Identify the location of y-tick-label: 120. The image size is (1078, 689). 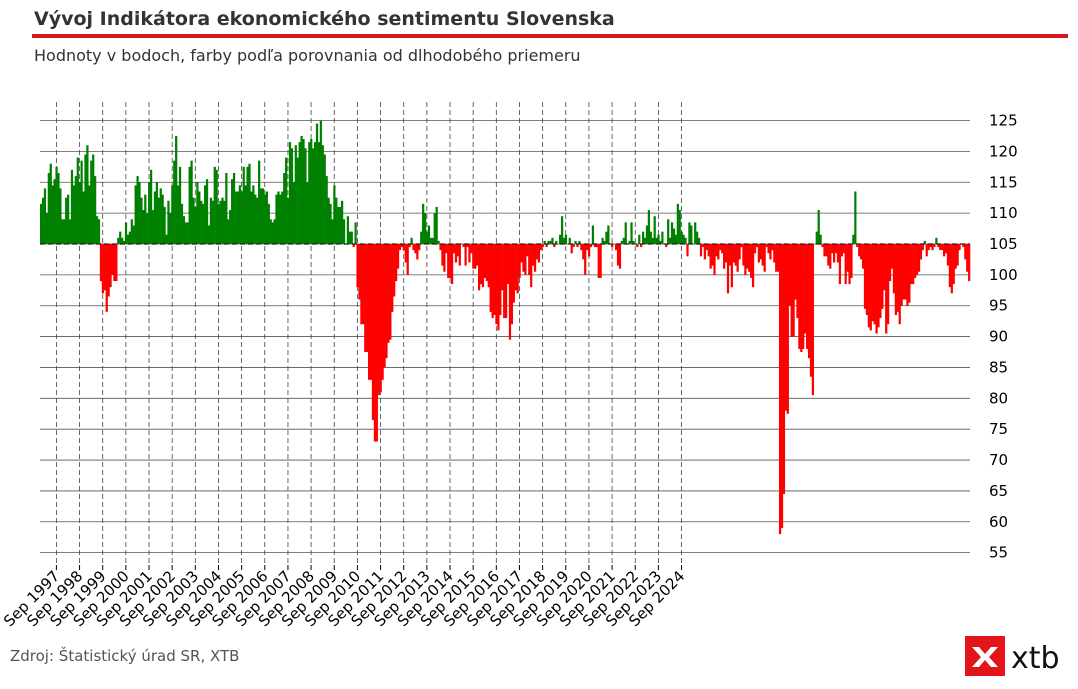
(1003, 151).